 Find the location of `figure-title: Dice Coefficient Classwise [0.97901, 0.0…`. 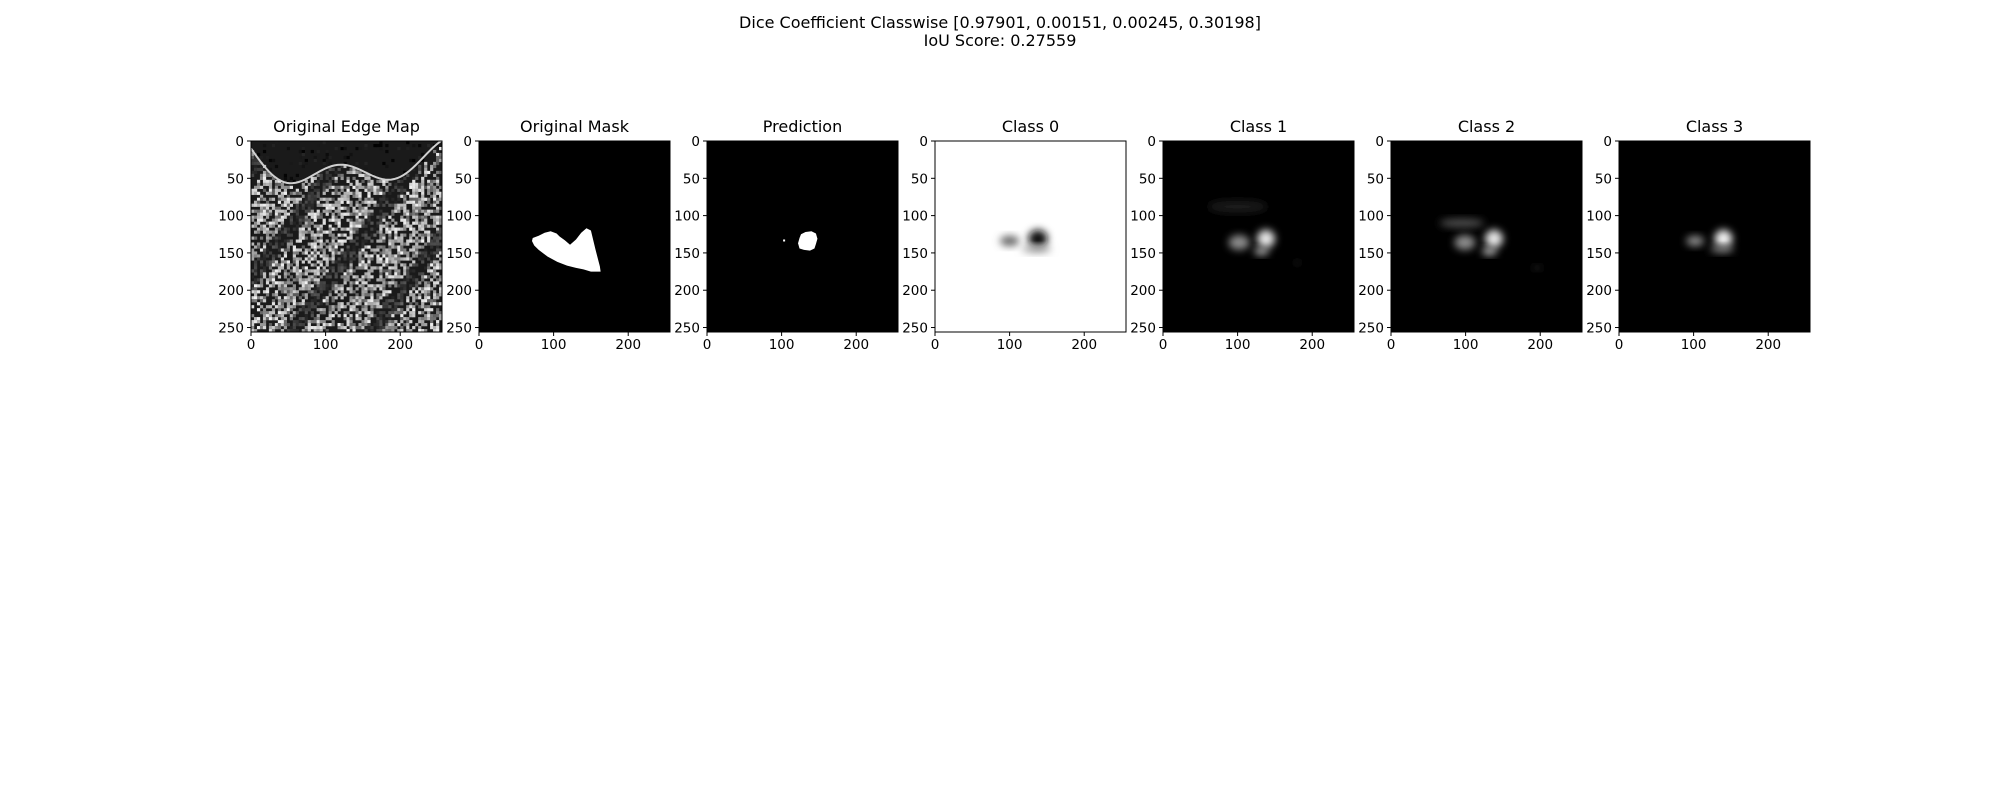

figure-title: Dice Coefficient Classwise [0.97901, 0.0… is located at coordinates (1000, 32).